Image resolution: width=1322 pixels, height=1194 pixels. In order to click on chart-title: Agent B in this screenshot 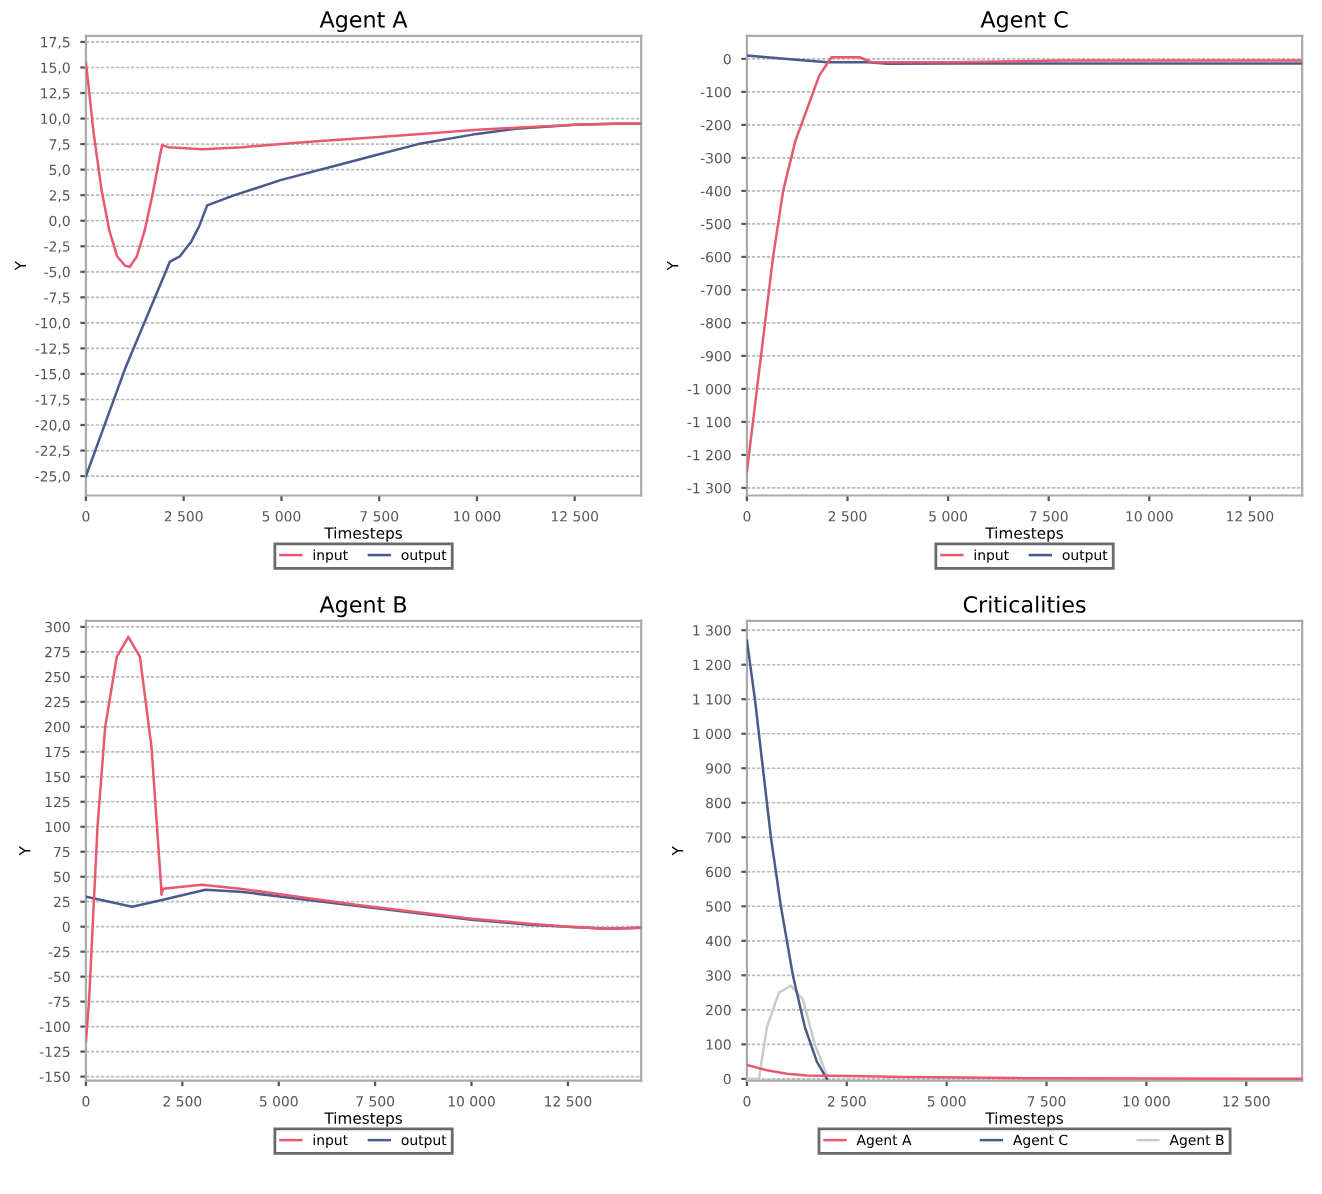, I will do `click(363, 607)`.